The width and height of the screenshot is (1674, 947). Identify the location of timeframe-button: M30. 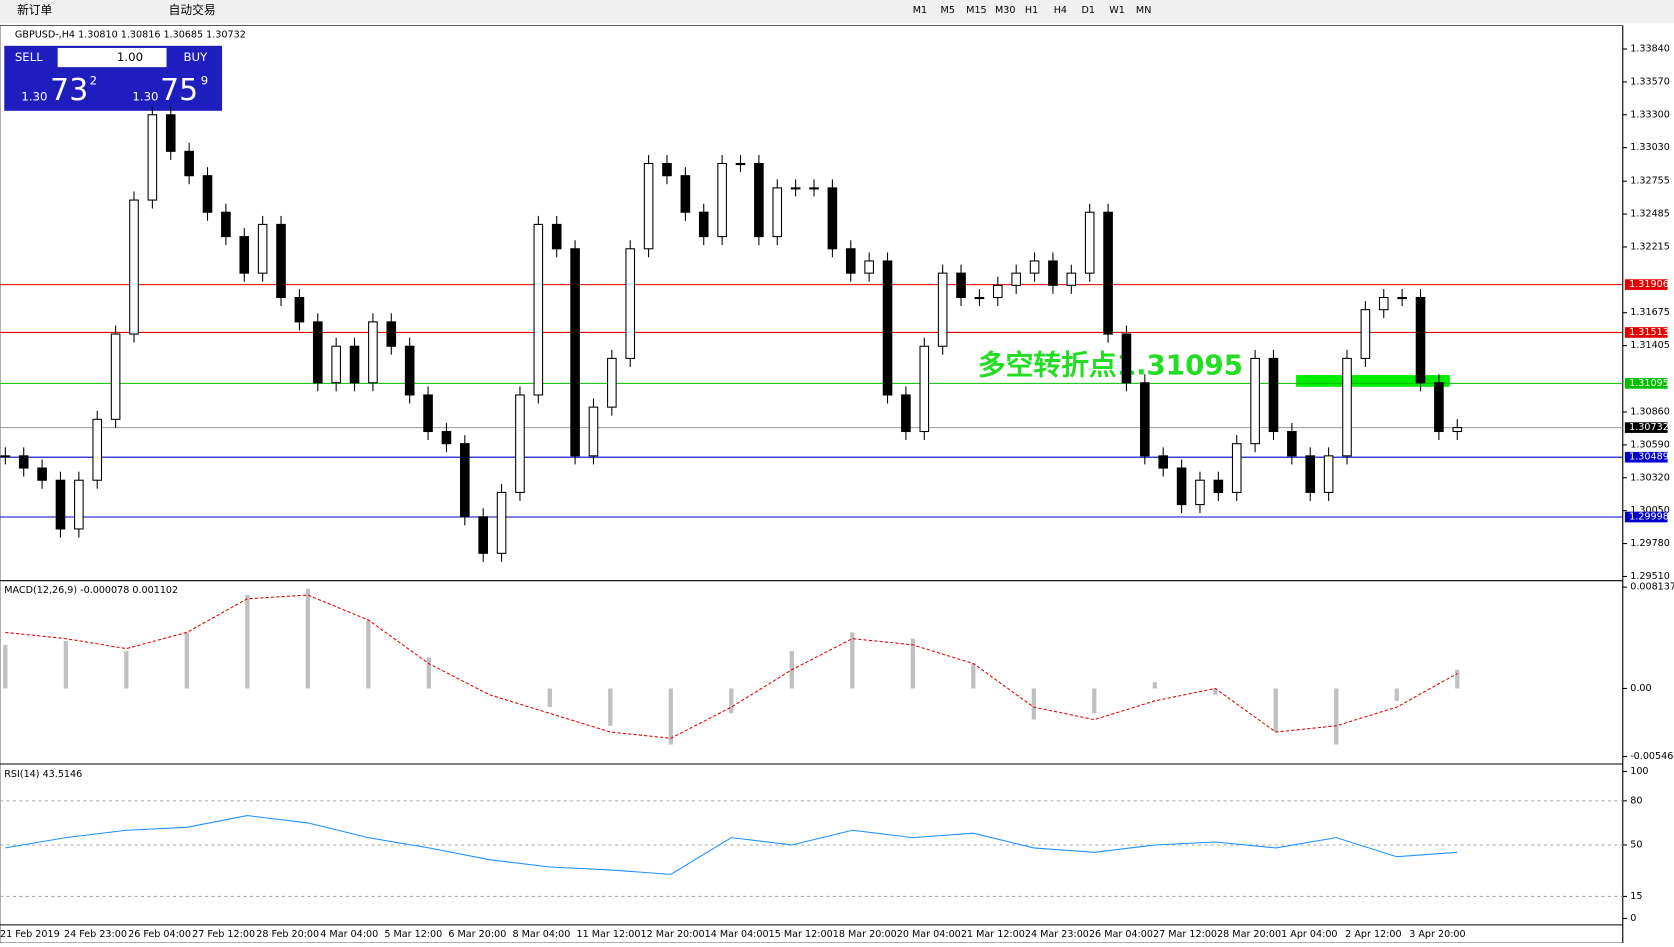
(1005, 10).